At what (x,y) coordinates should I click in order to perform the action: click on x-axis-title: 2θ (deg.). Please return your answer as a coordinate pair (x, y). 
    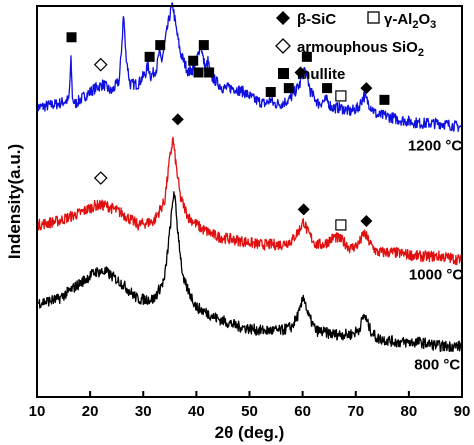
    Looking at the image, I should click on (250, 432).